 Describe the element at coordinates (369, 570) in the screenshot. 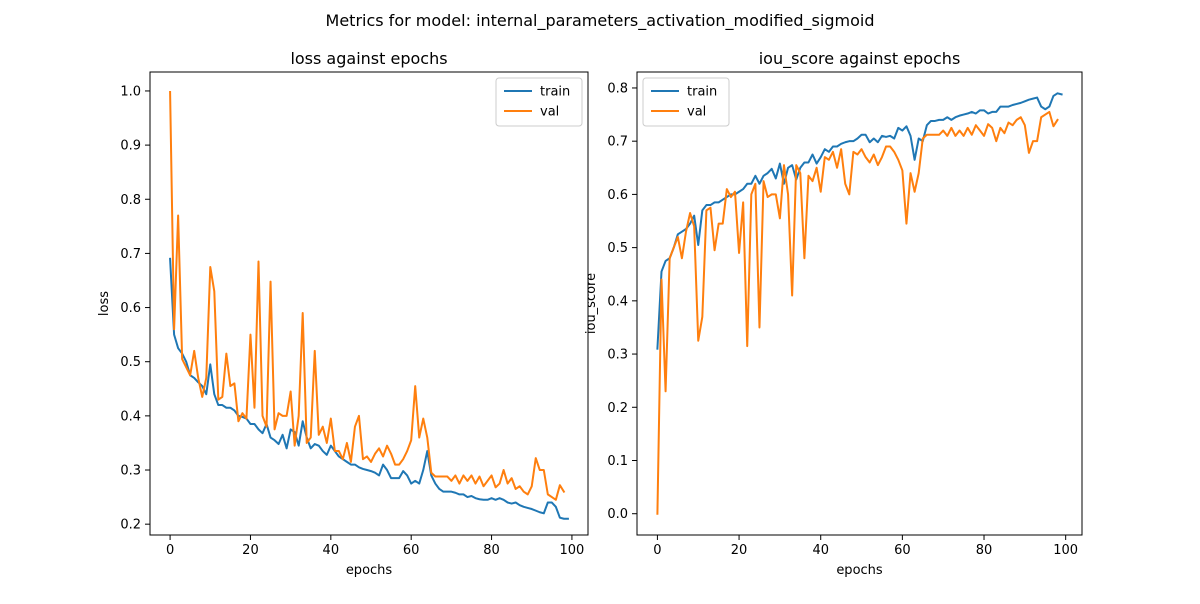

I see `loss-x-axis-label: epochs` at that location.